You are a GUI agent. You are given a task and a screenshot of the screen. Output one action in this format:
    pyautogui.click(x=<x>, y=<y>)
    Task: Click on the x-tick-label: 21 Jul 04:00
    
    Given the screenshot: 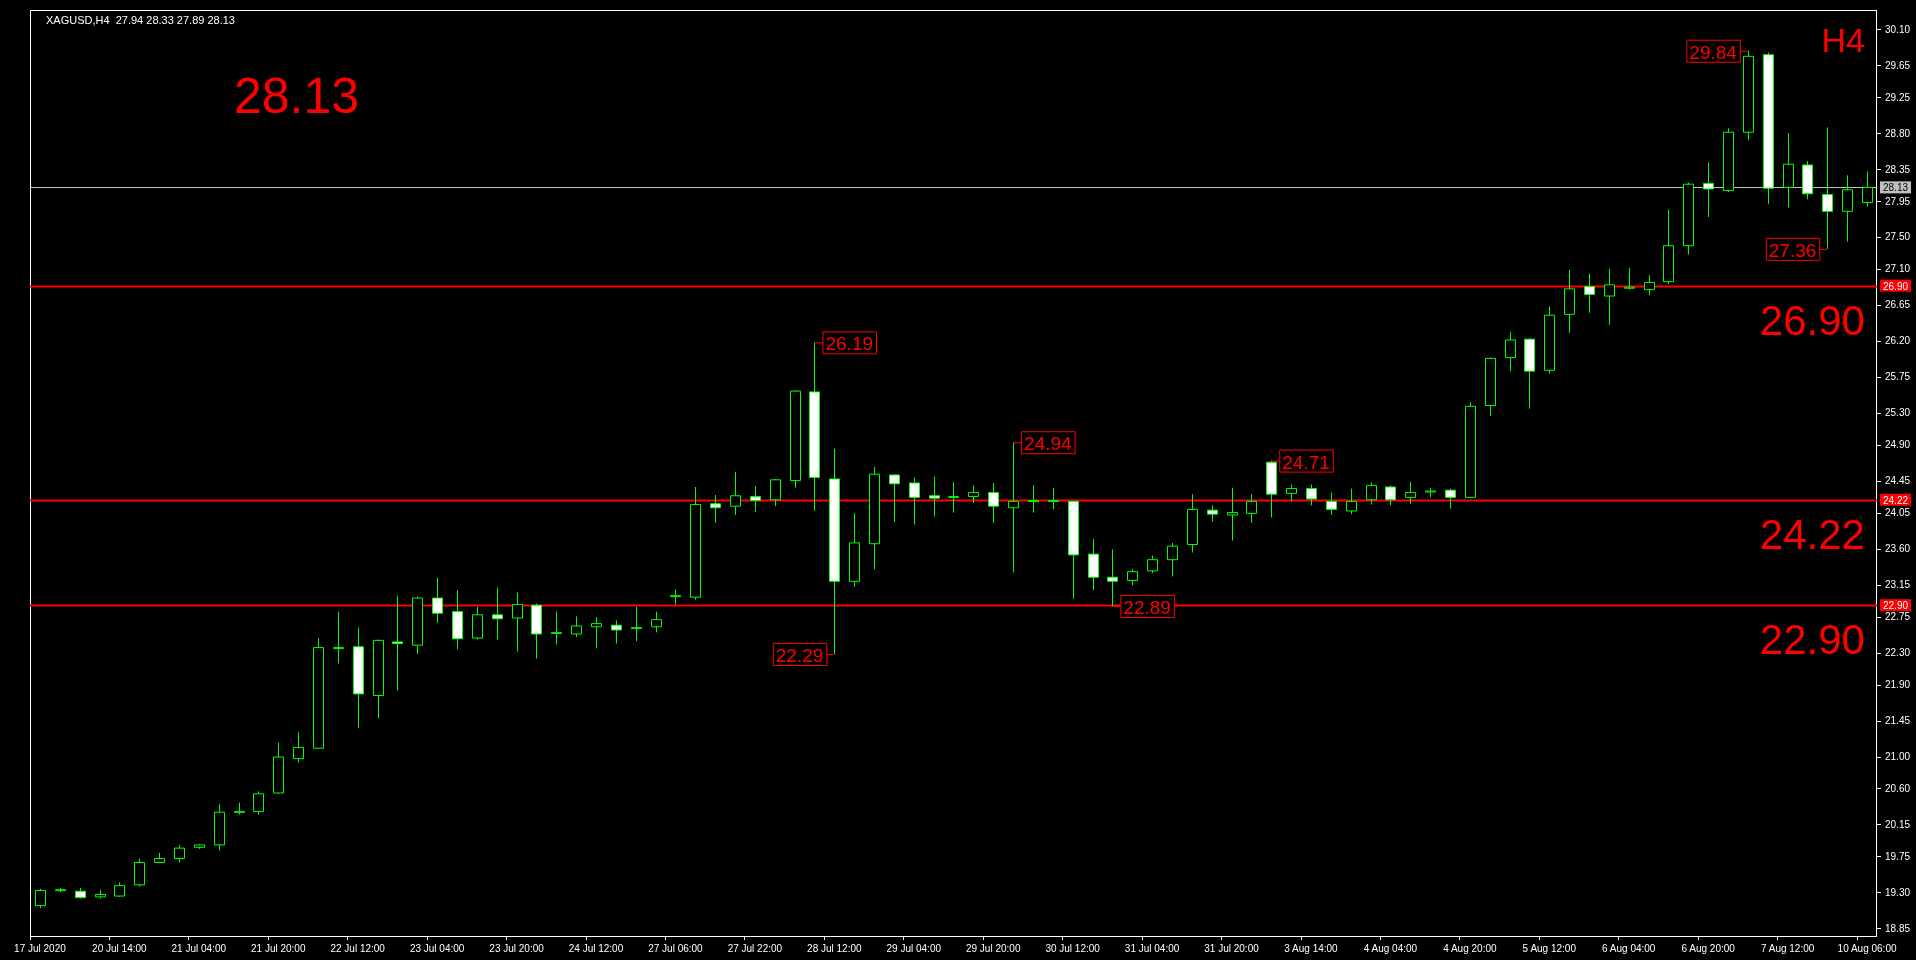 What is the action you would take?
    pyautogui.click(x=199, y=948)
    